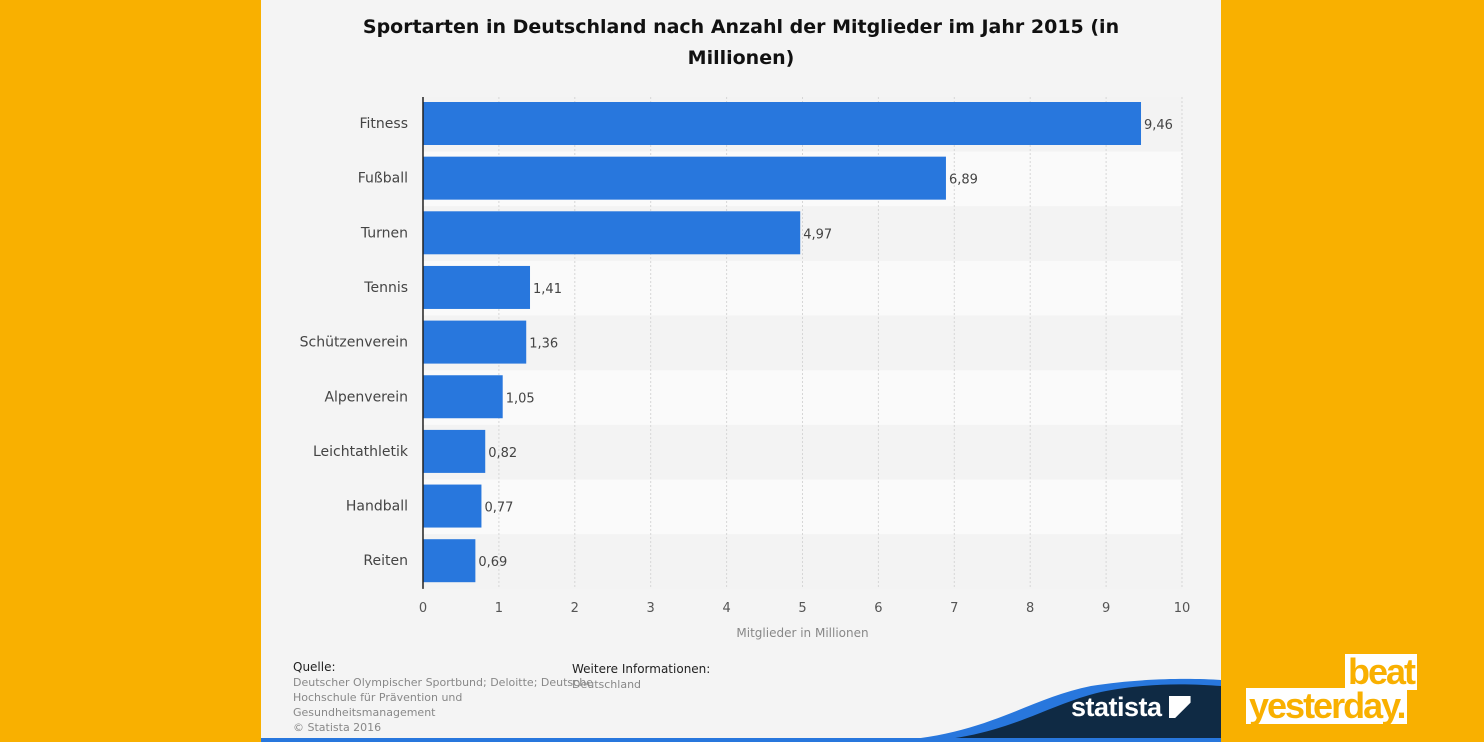  What do you see at coordinates (547, 289) in the screenshot?
I see `data-label: 1,41` at bounding box center [547, 289].